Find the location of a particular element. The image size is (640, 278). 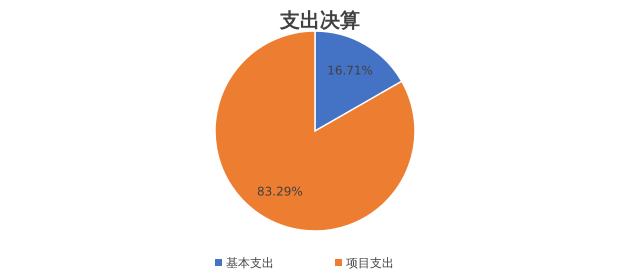

data-label: 83.29% is located at coordinates (280, 191).